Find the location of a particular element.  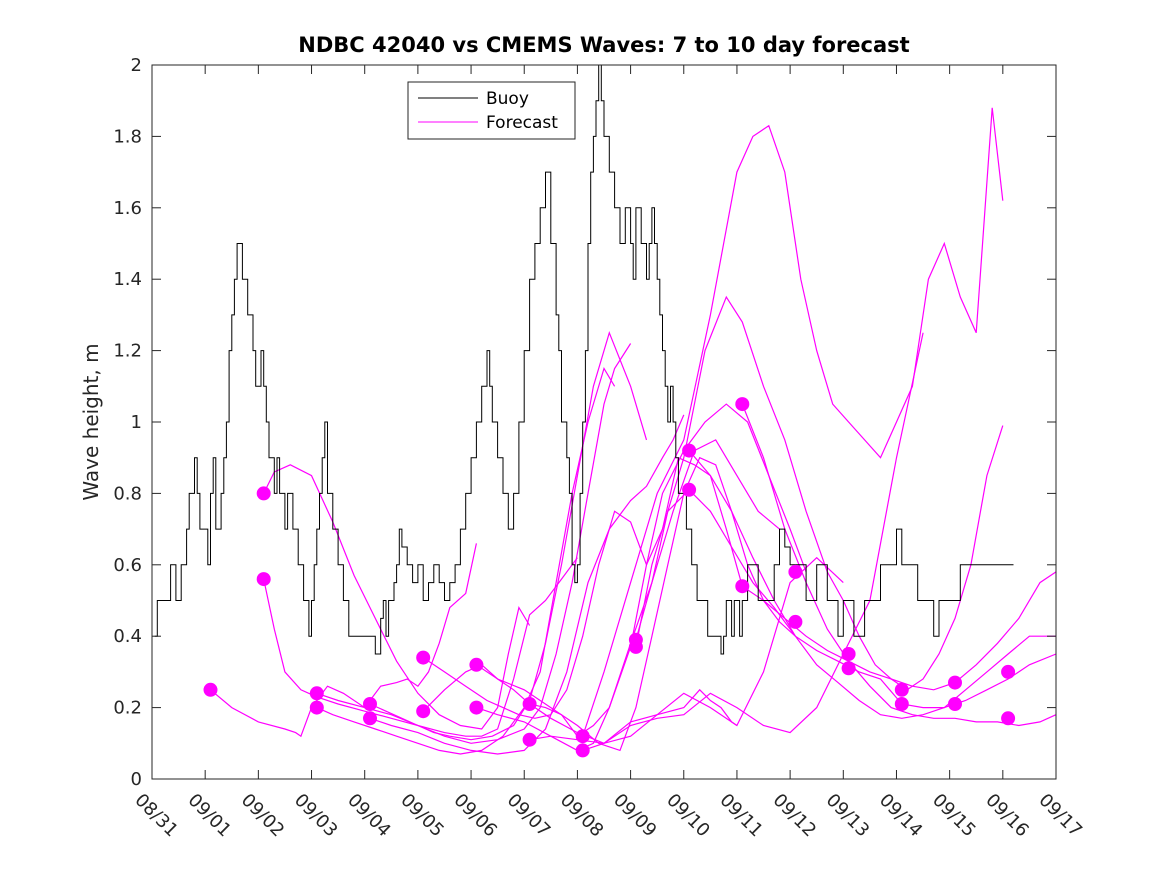

legend-forecast-label: Forecast is located at coordinates (522, 123).